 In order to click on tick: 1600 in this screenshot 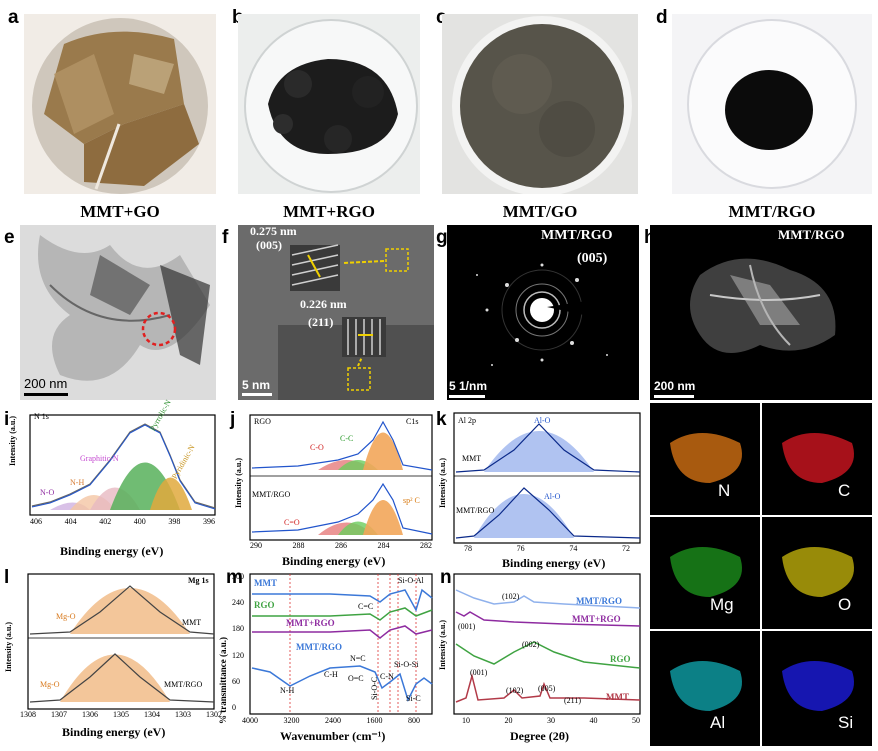, I will do `click(374, 720)`.